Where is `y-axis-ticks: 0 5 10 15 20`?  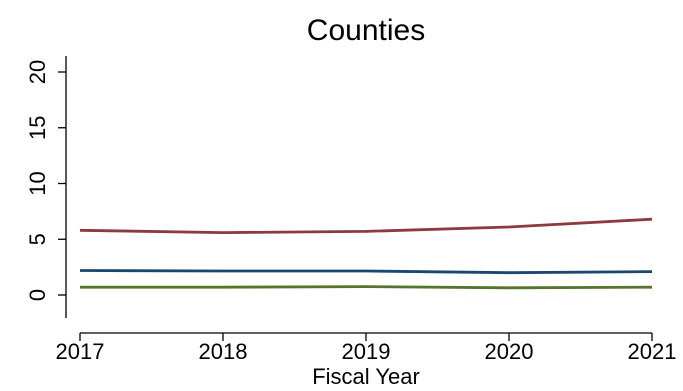
y-axis-ticks: 0 5 10 15 20 is located at coordinates (45, 180).